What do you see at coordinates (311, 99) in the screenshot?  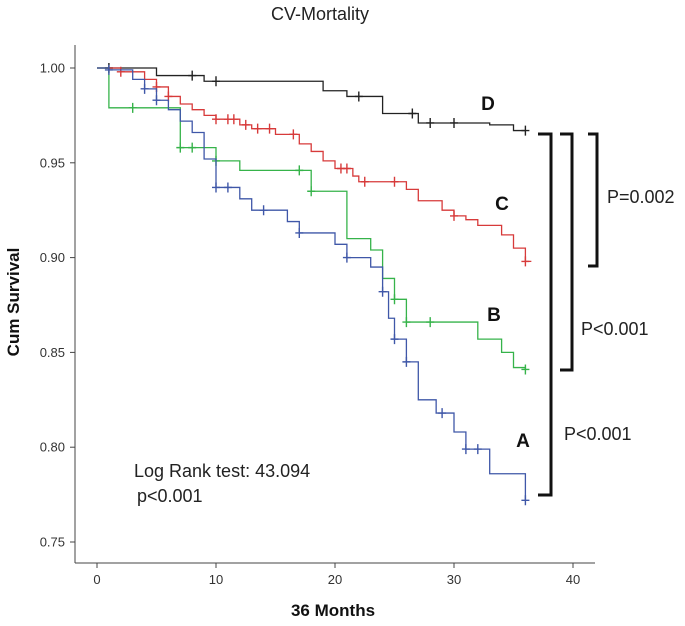 I see `survival-curve-d` at bounding box center [311, 99].